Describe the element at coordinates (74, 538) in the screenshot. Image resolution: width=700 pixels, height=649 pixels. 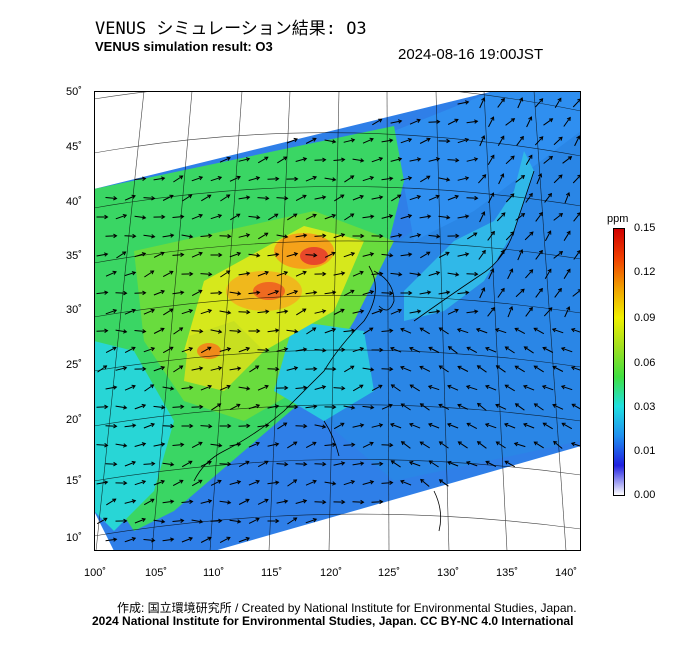
I see `lat-label: 10˚` at that location.